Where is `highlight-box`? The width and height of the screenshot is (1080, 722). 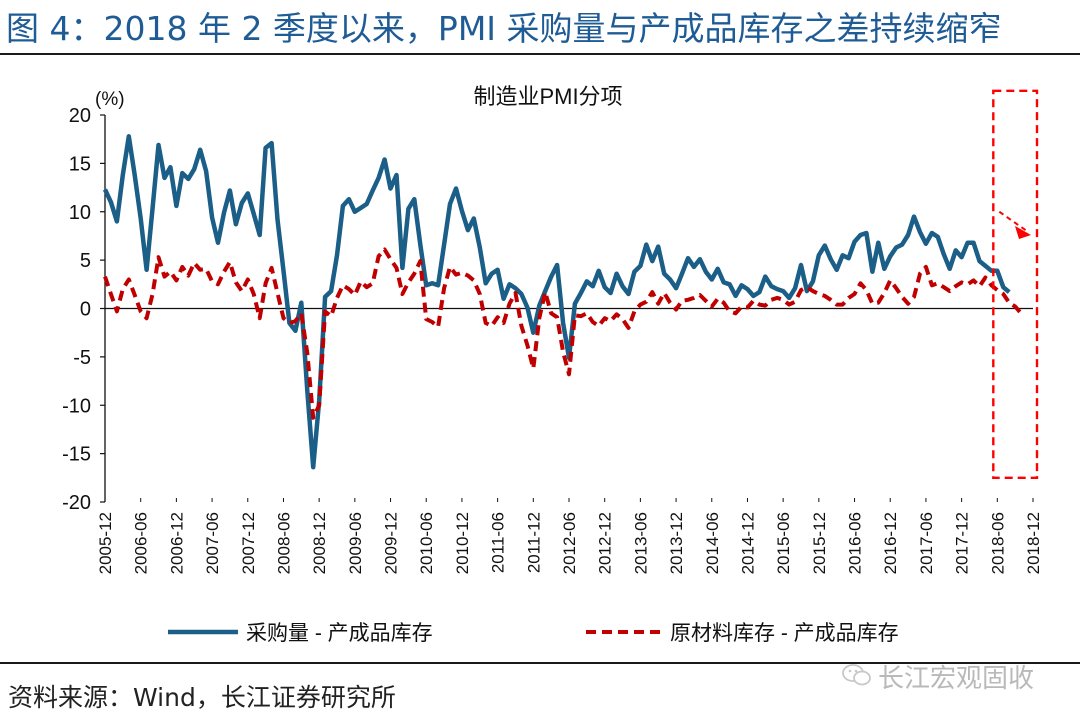 highlight-box is located at coordinates (1015, 284).